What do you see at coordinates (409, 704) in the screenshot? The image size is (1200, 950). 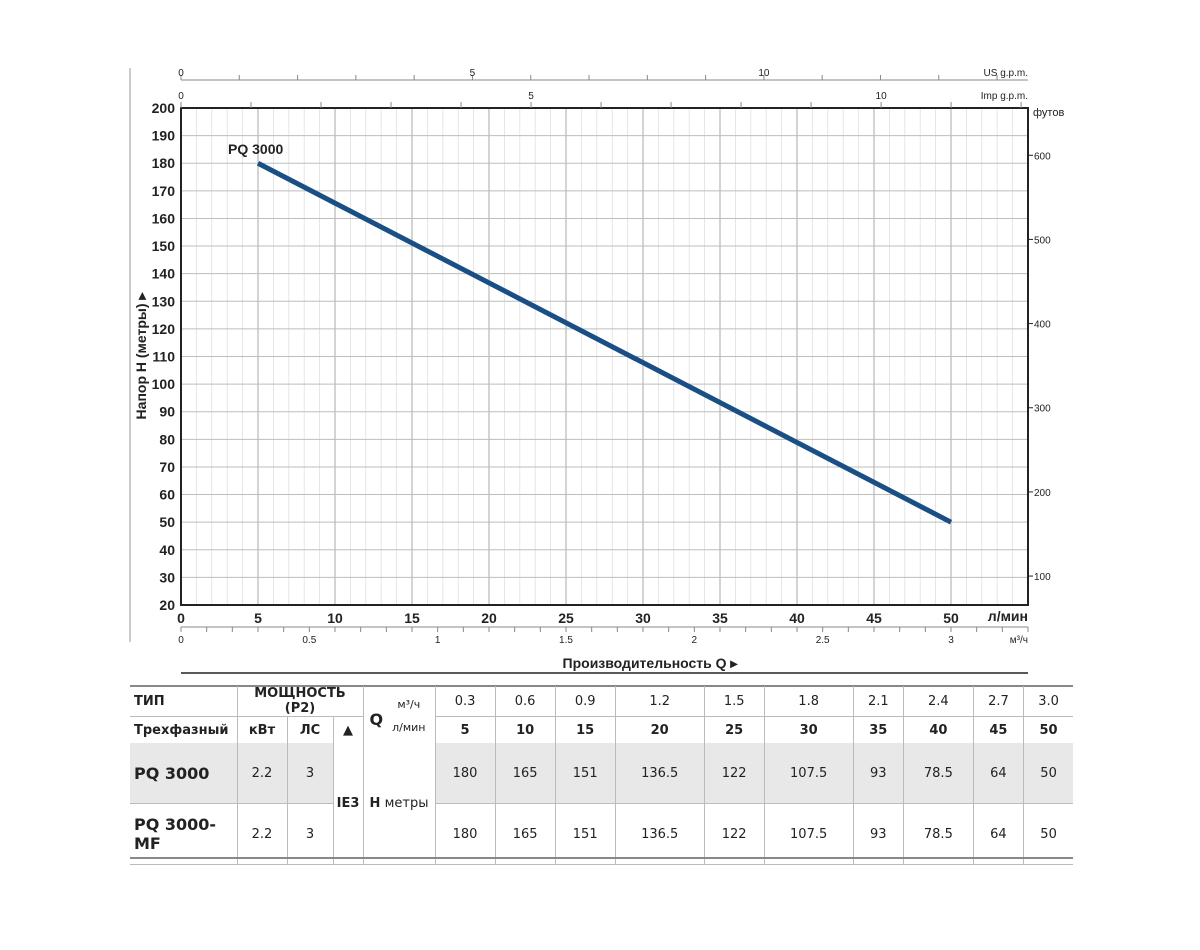 I see `q-m3h-unit: м³/ч` at bounding box center [409, 704].